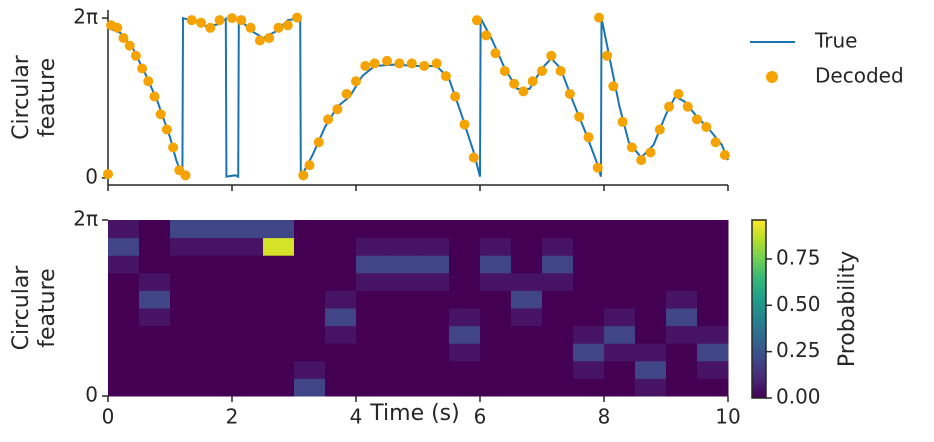 Image resolution: width=934 pixels, height=442 pixels. What do you see at coordinates (91, 176) in the screenshot?
I see `y-tick-label: 0` at bounding box center [91, 176].